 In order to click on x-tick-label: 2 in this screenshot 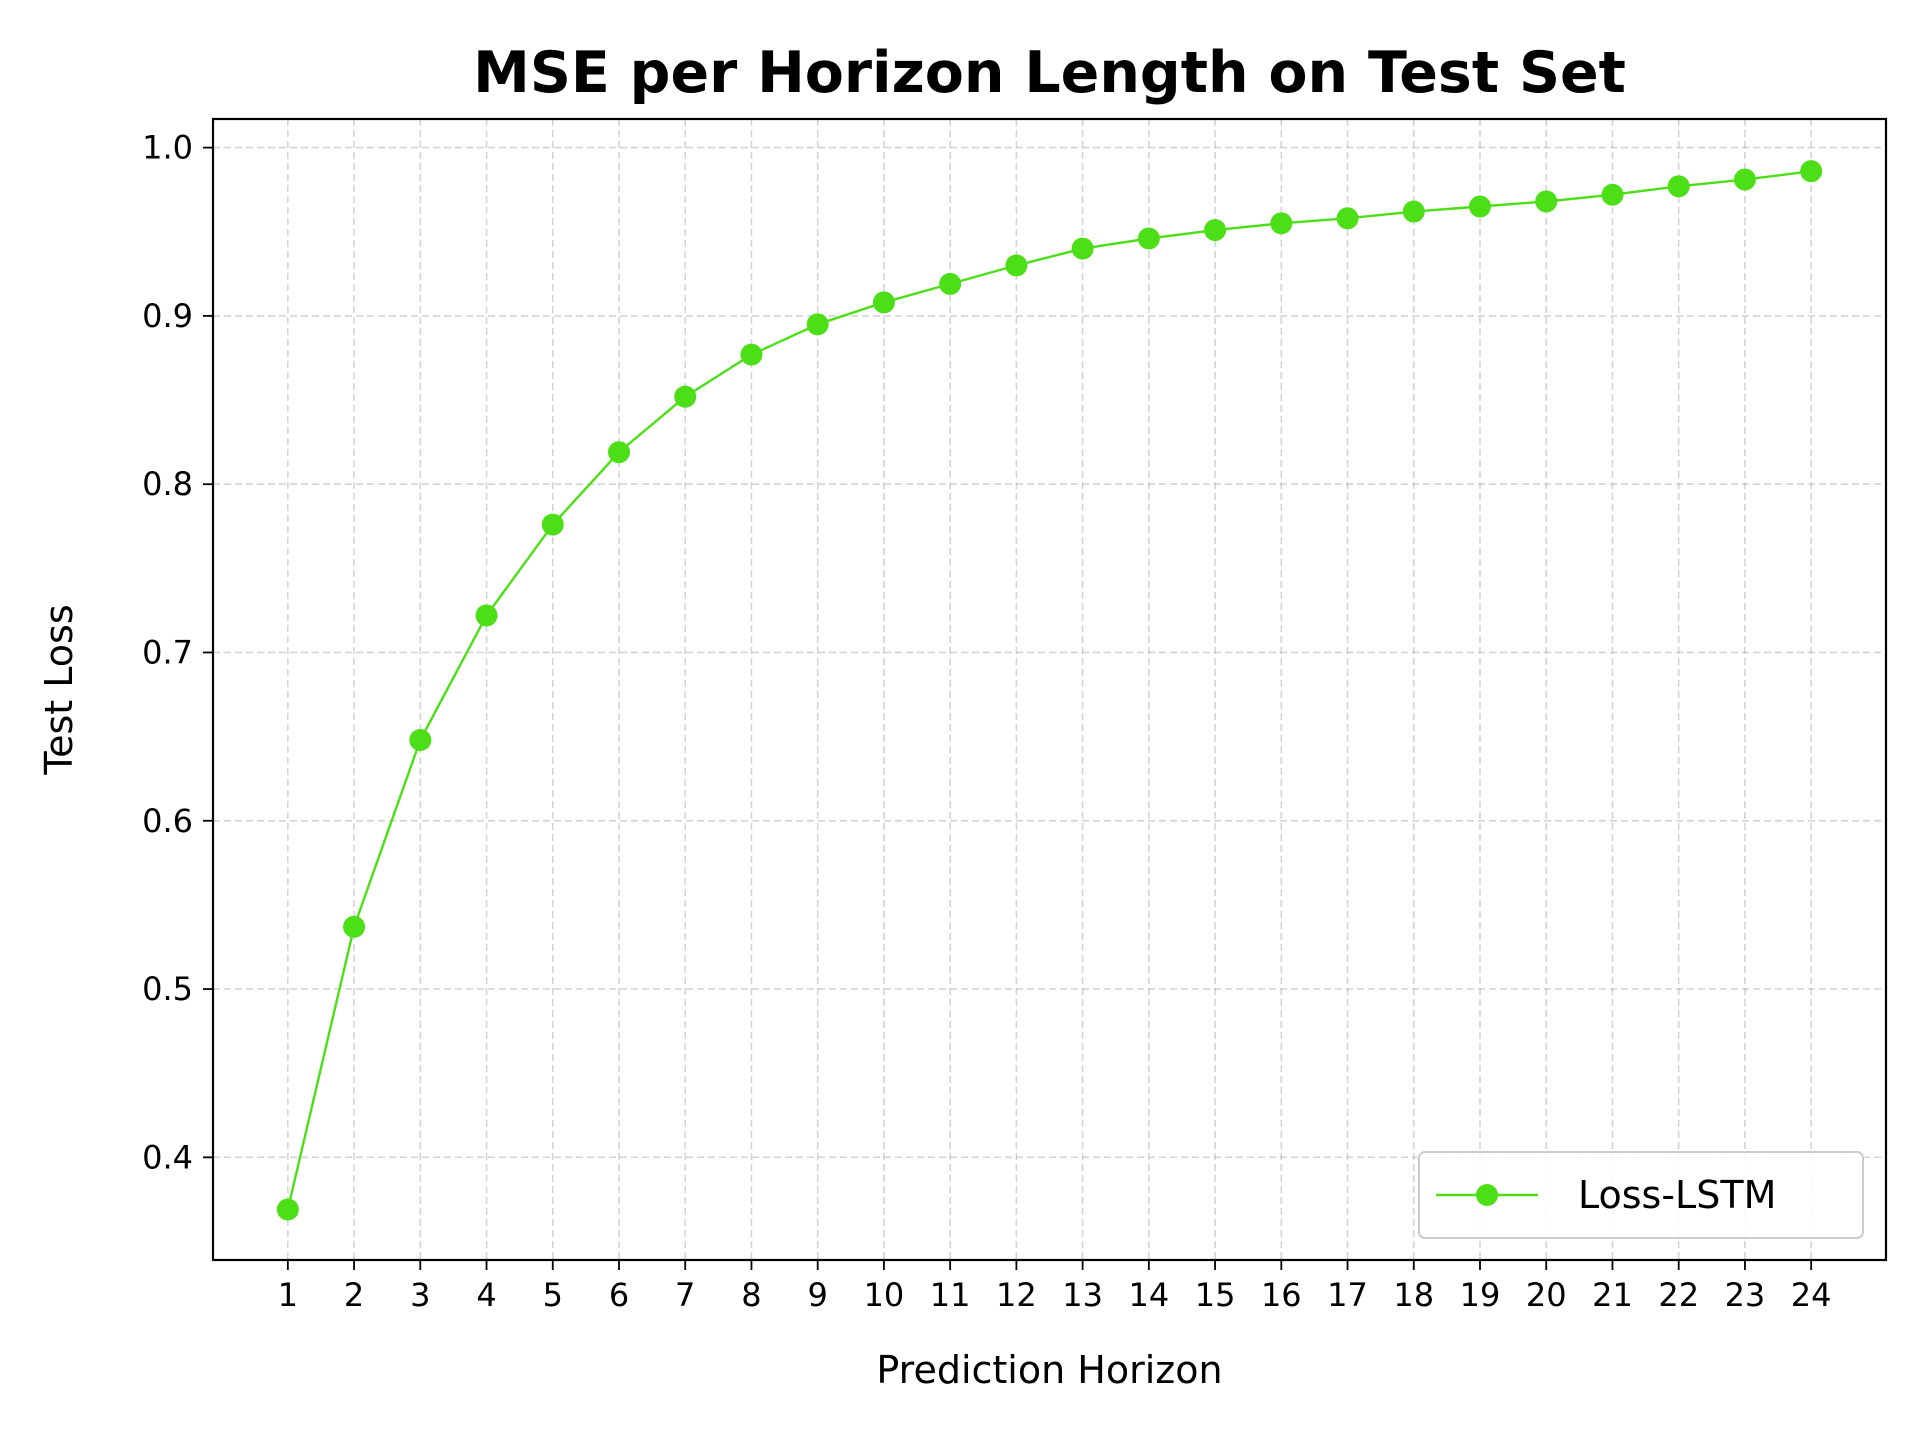, I will do `click(354, 1295)`.